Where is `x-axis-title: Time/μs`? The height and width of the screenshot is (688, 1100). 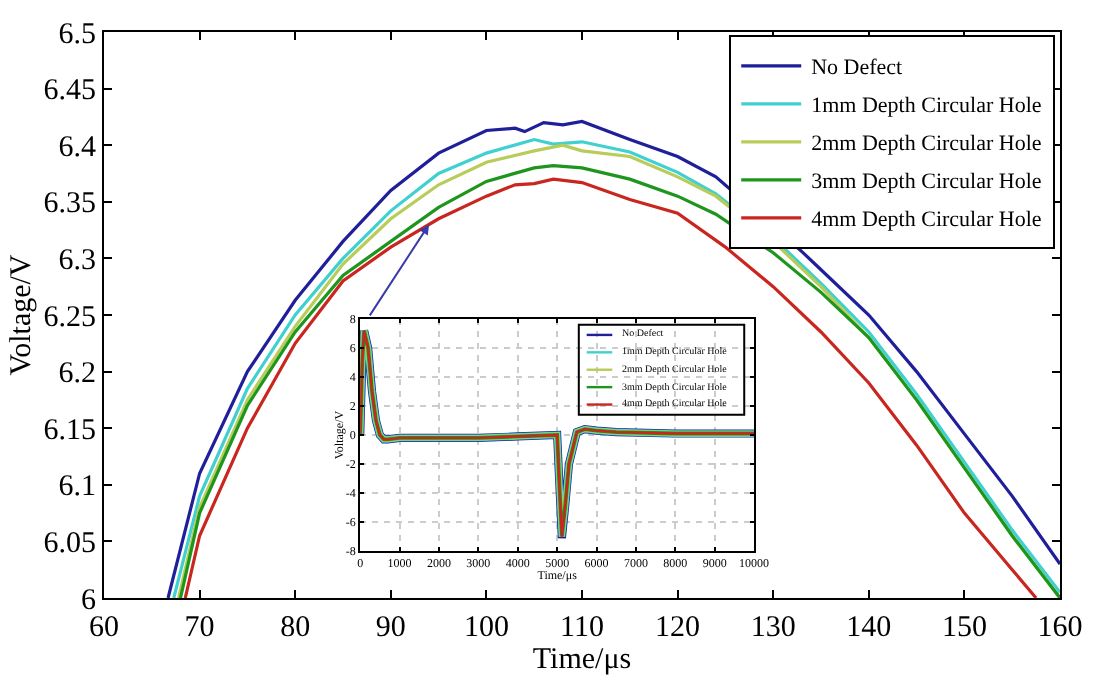
x-axis-title: Time/μs is located at coordinates (582, 660).